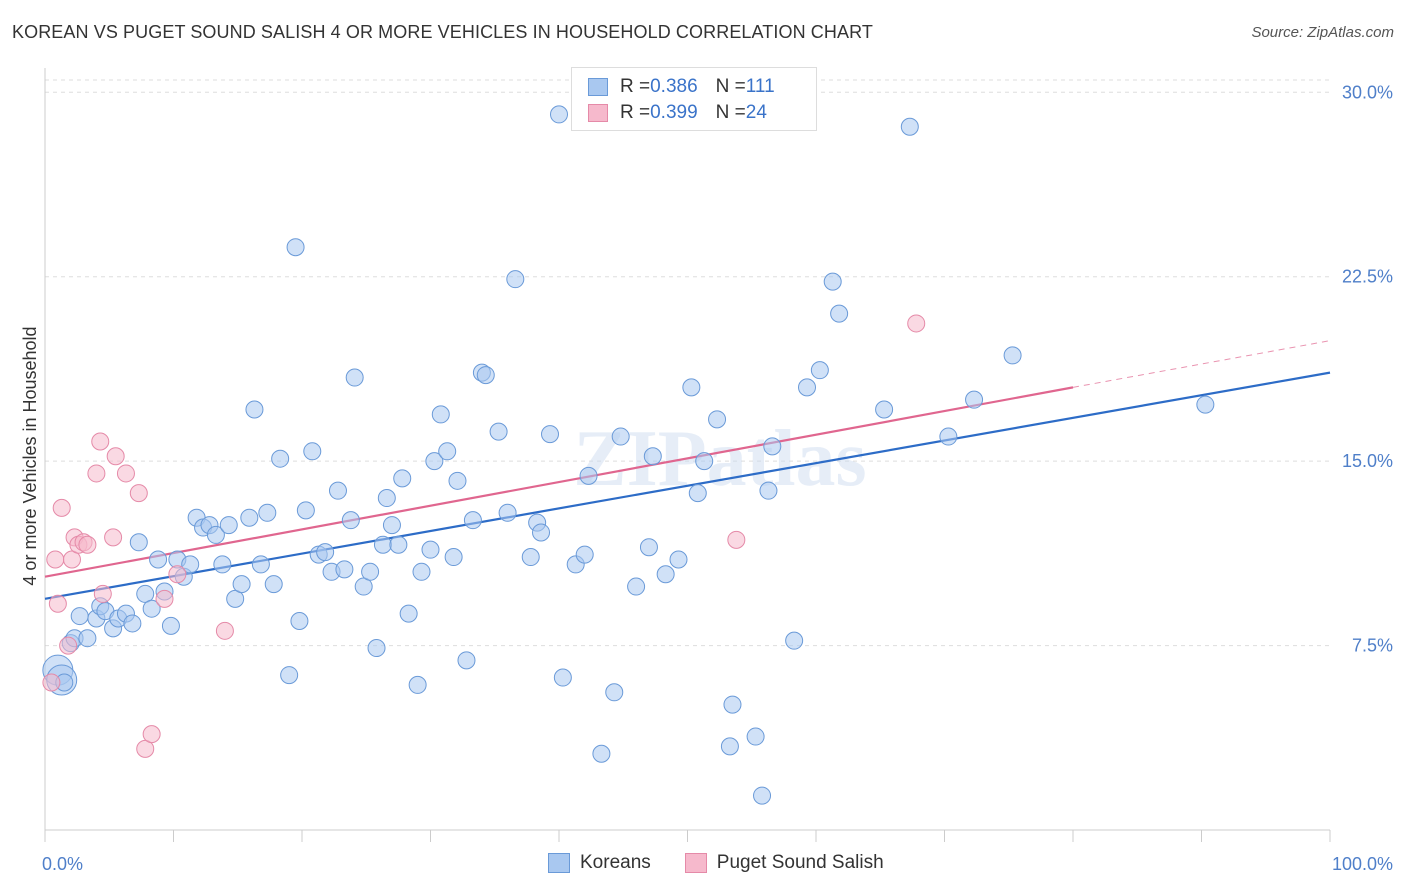  What do you see at coordinates (30, 455) in the screenshot?
I see `y-axis-label: 4 or more Vehicles in Household` at bounding box center [30, 455].